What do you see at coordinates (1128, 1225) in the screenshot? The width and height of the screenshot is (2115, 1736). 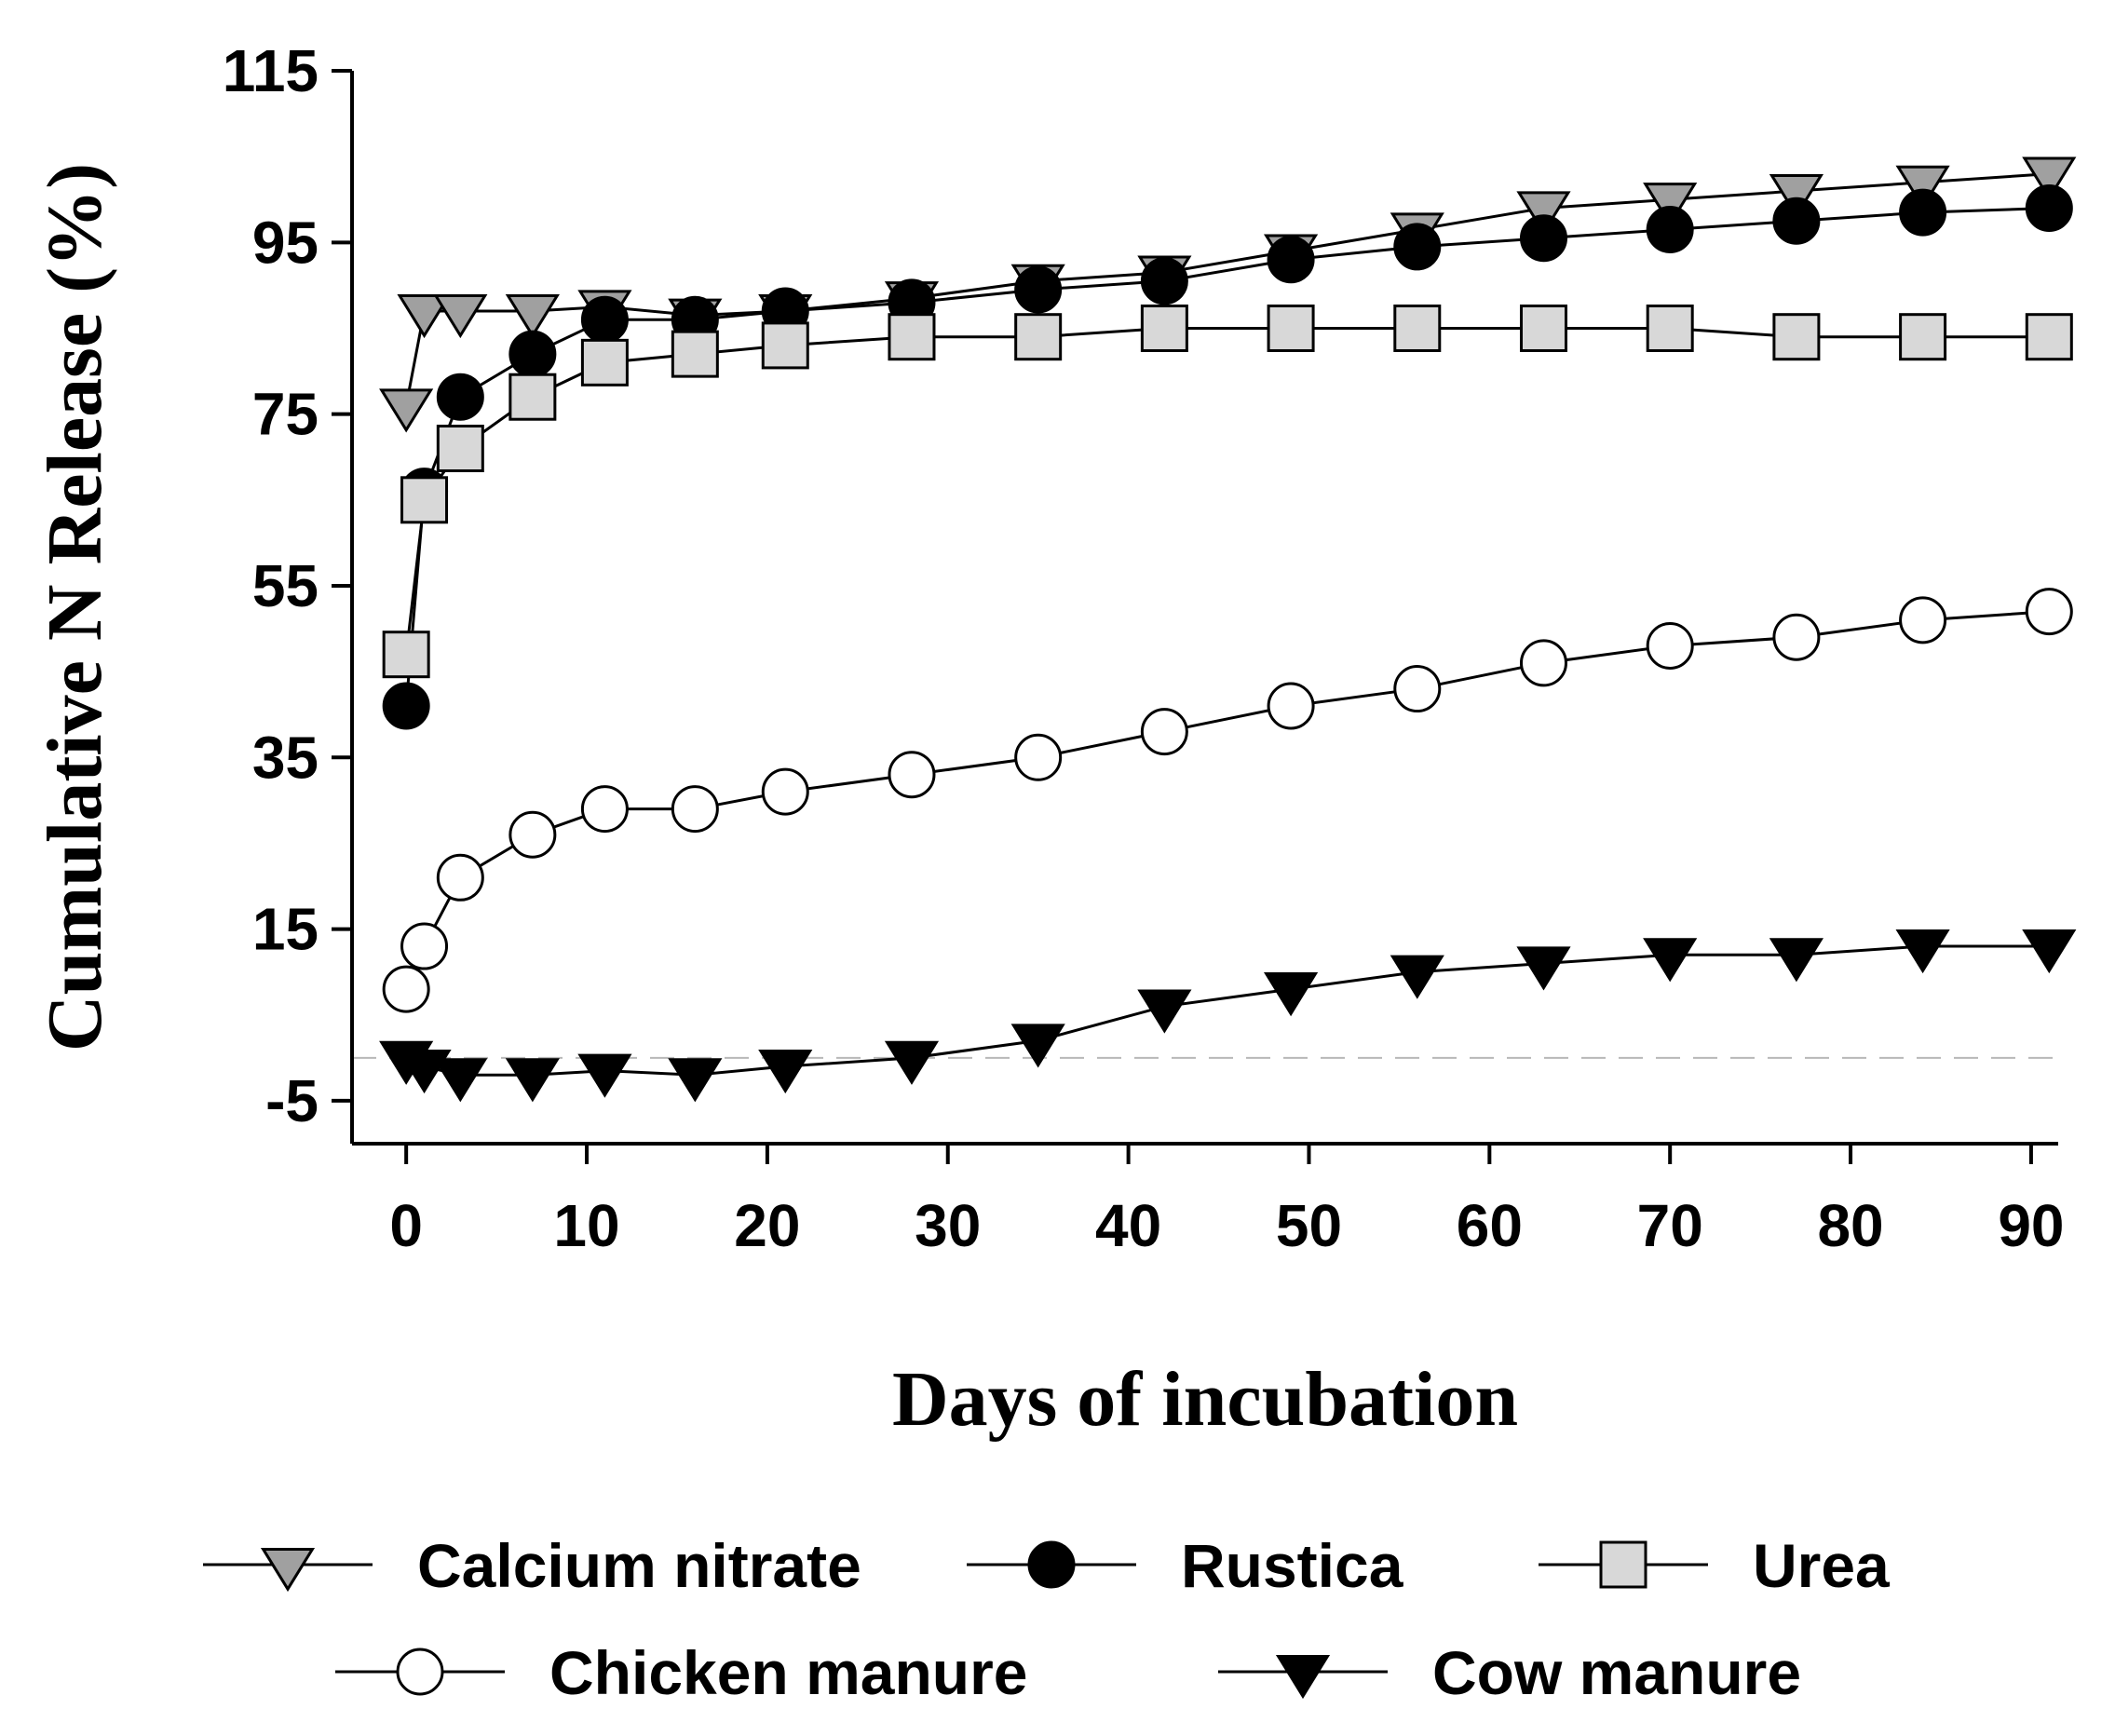 I see `x-tick-label: 40` at bounding box center [1128, 1225].